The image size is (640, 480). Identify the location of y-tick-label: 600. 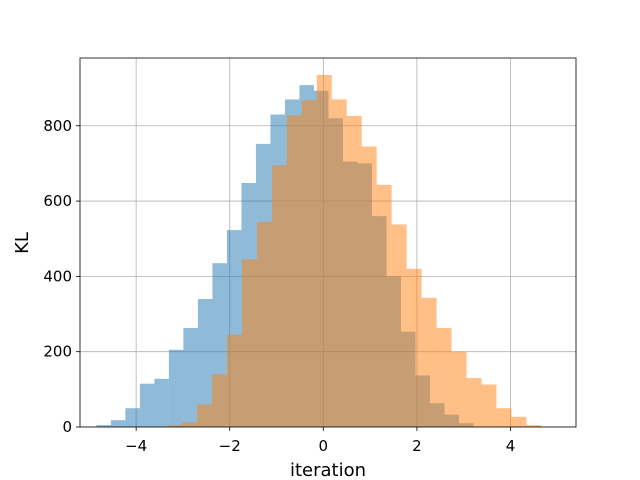
(57, 201).